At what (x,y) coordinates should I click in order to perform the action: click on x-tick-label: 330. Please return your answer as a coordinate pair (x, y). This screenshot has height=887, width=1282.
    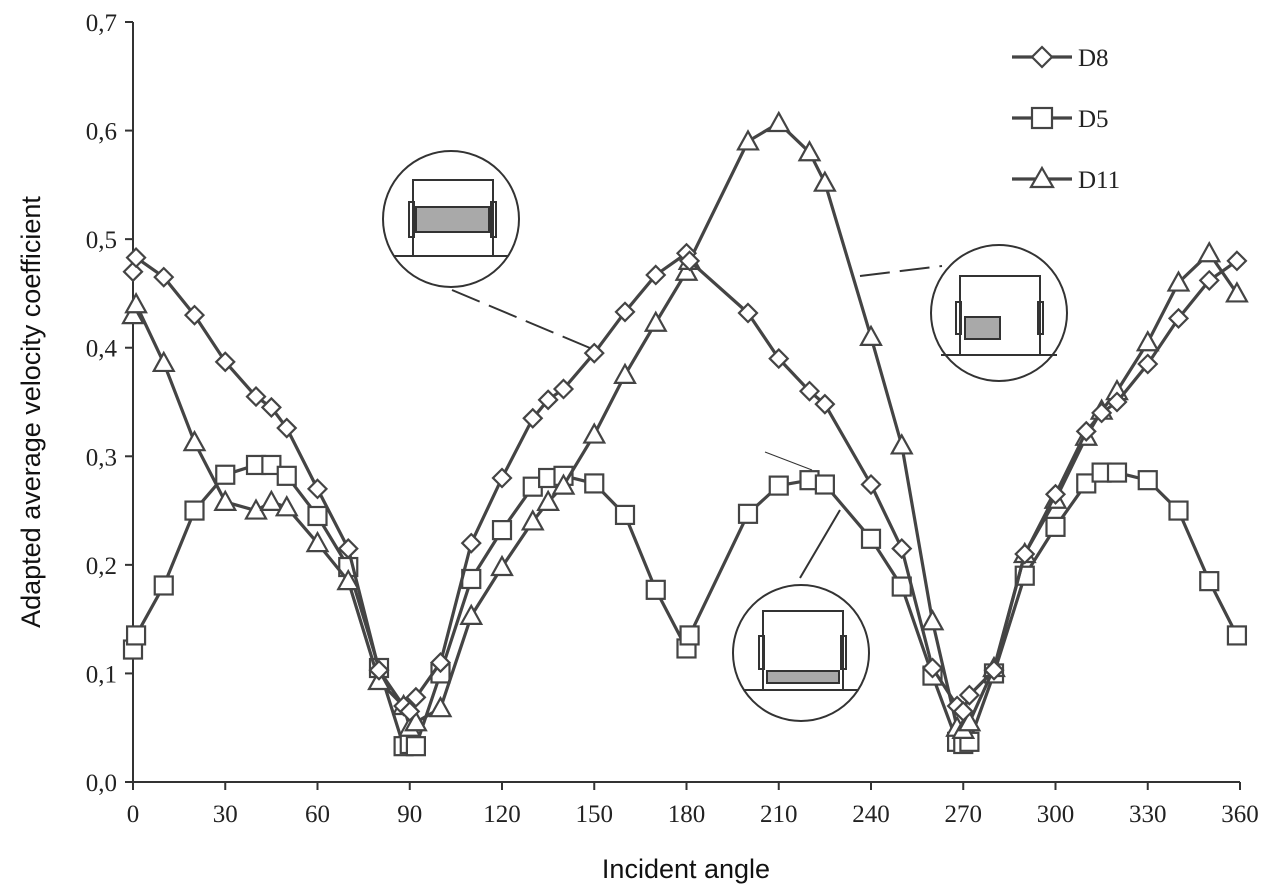
    Looking at the image, I should click on (1148, 814).